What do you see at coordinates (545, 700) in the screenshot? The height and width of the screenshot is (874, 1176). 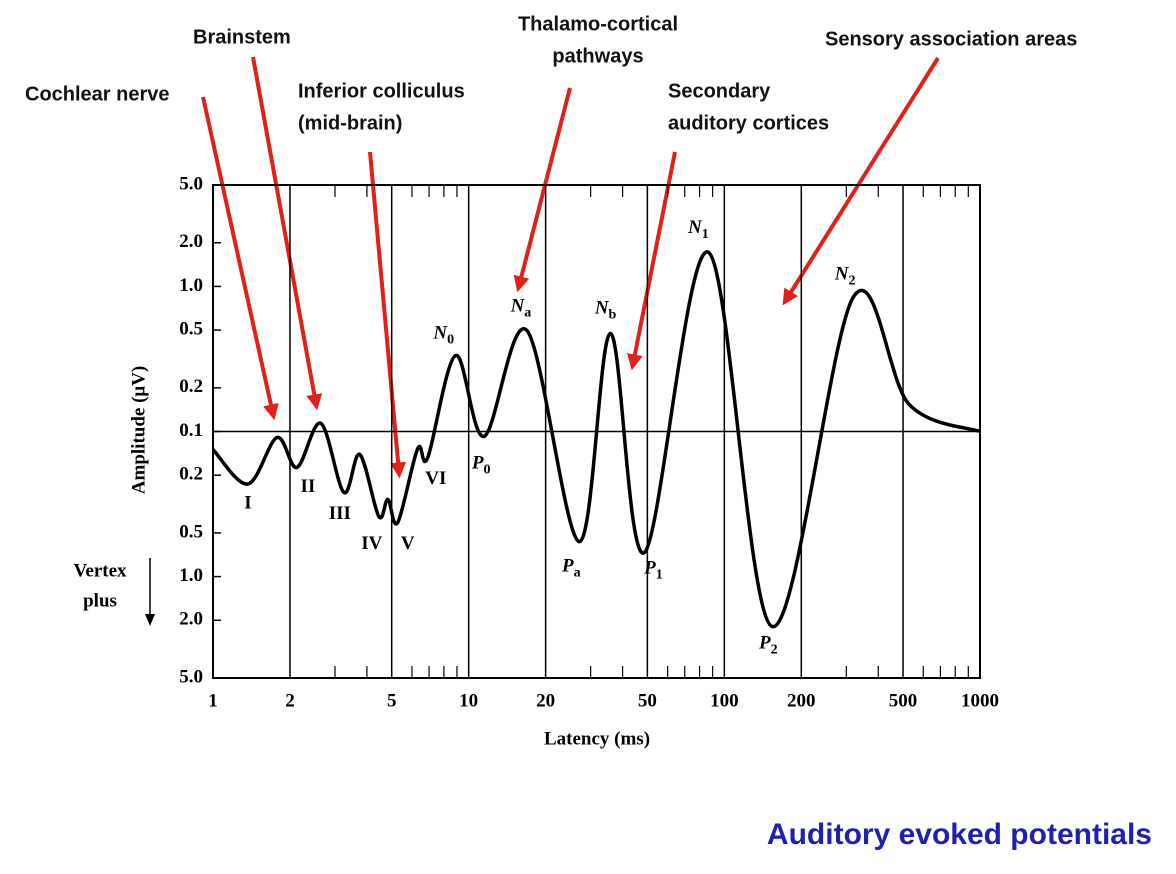 I see `x-tick-label: 20` at bounding box center [545, 700].